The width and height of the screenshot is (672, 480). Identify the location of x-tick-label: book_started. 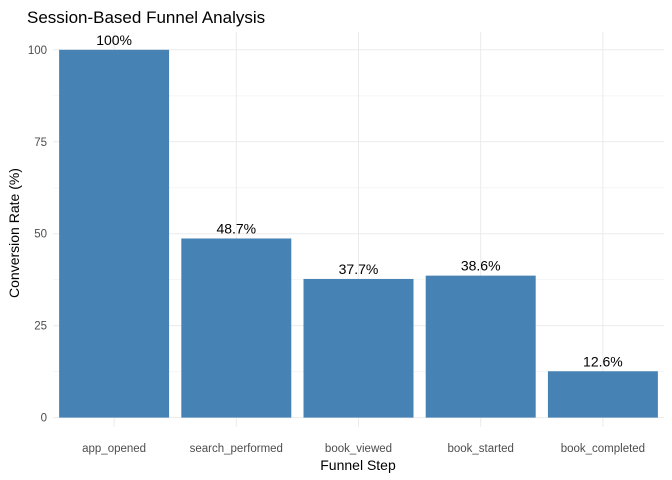
(480, 449).